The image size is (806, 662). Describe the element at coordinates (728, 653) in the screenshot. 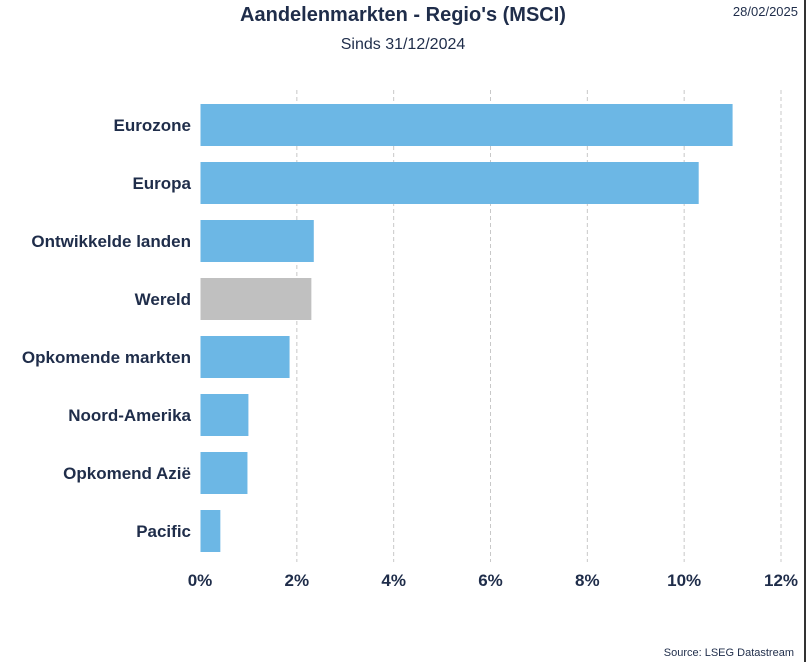

I see `source-label: Source: LSEG Datastream` at that location.